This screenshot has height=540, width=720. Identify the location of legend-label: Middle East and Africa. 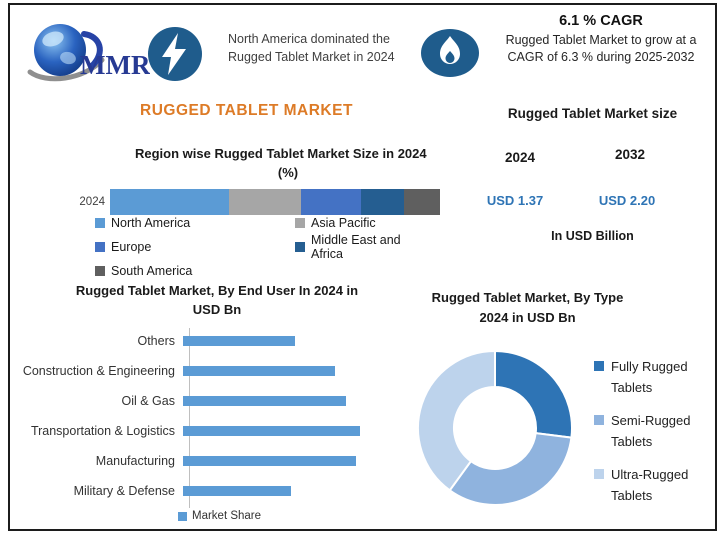
(356, 247).